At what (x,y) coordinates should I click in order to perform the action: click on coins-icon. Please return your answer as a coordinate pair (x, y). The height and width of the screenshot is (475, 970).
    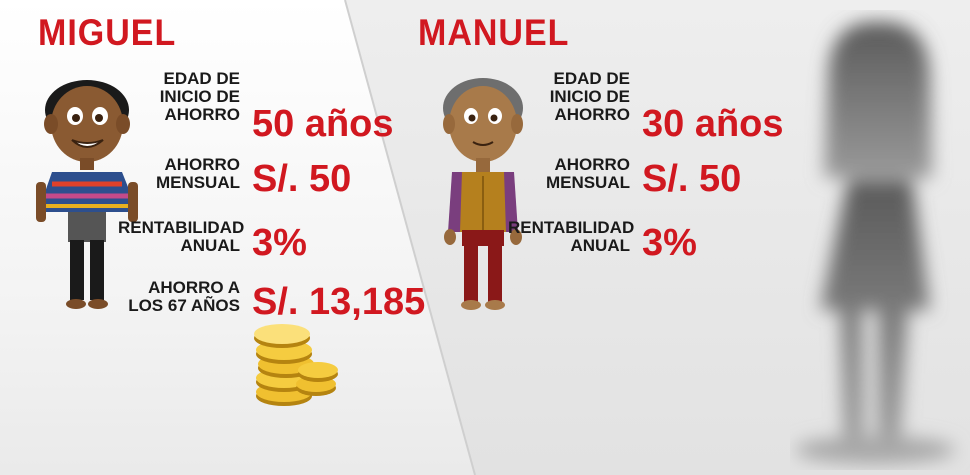
    Looking at the image, I should click on (296, 365).